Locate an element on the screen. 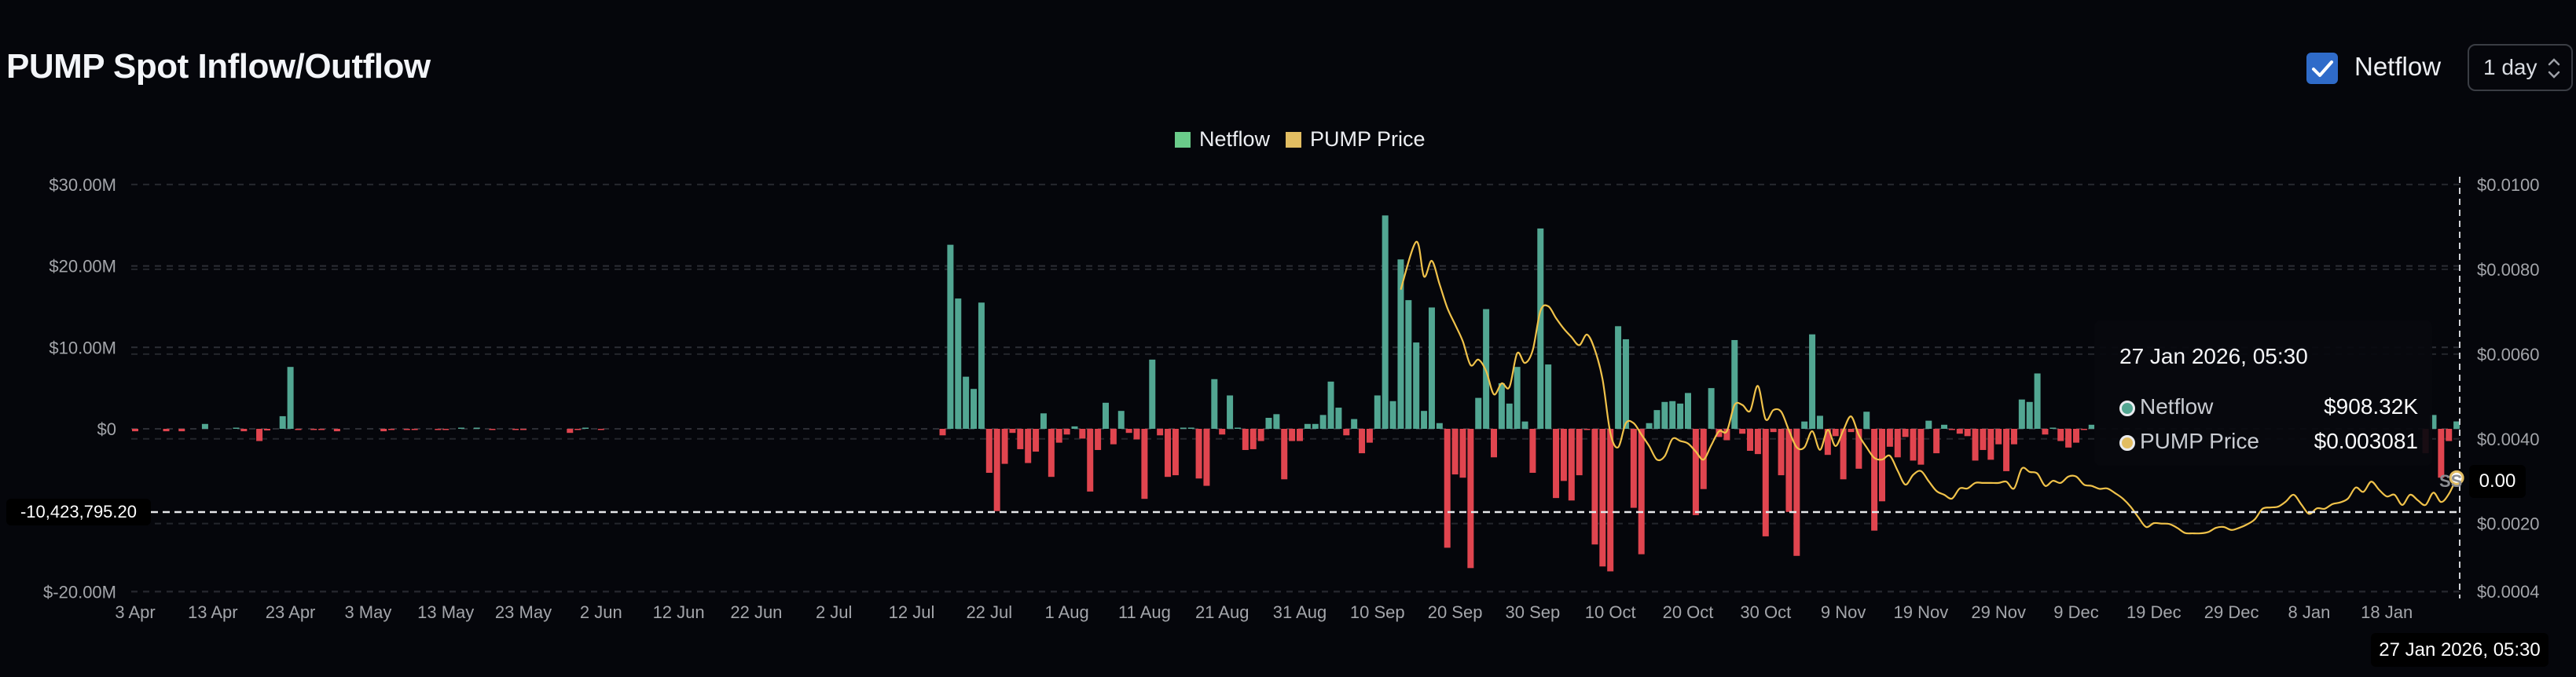  netflow-checkbox is located at coordinates (2322, 68).